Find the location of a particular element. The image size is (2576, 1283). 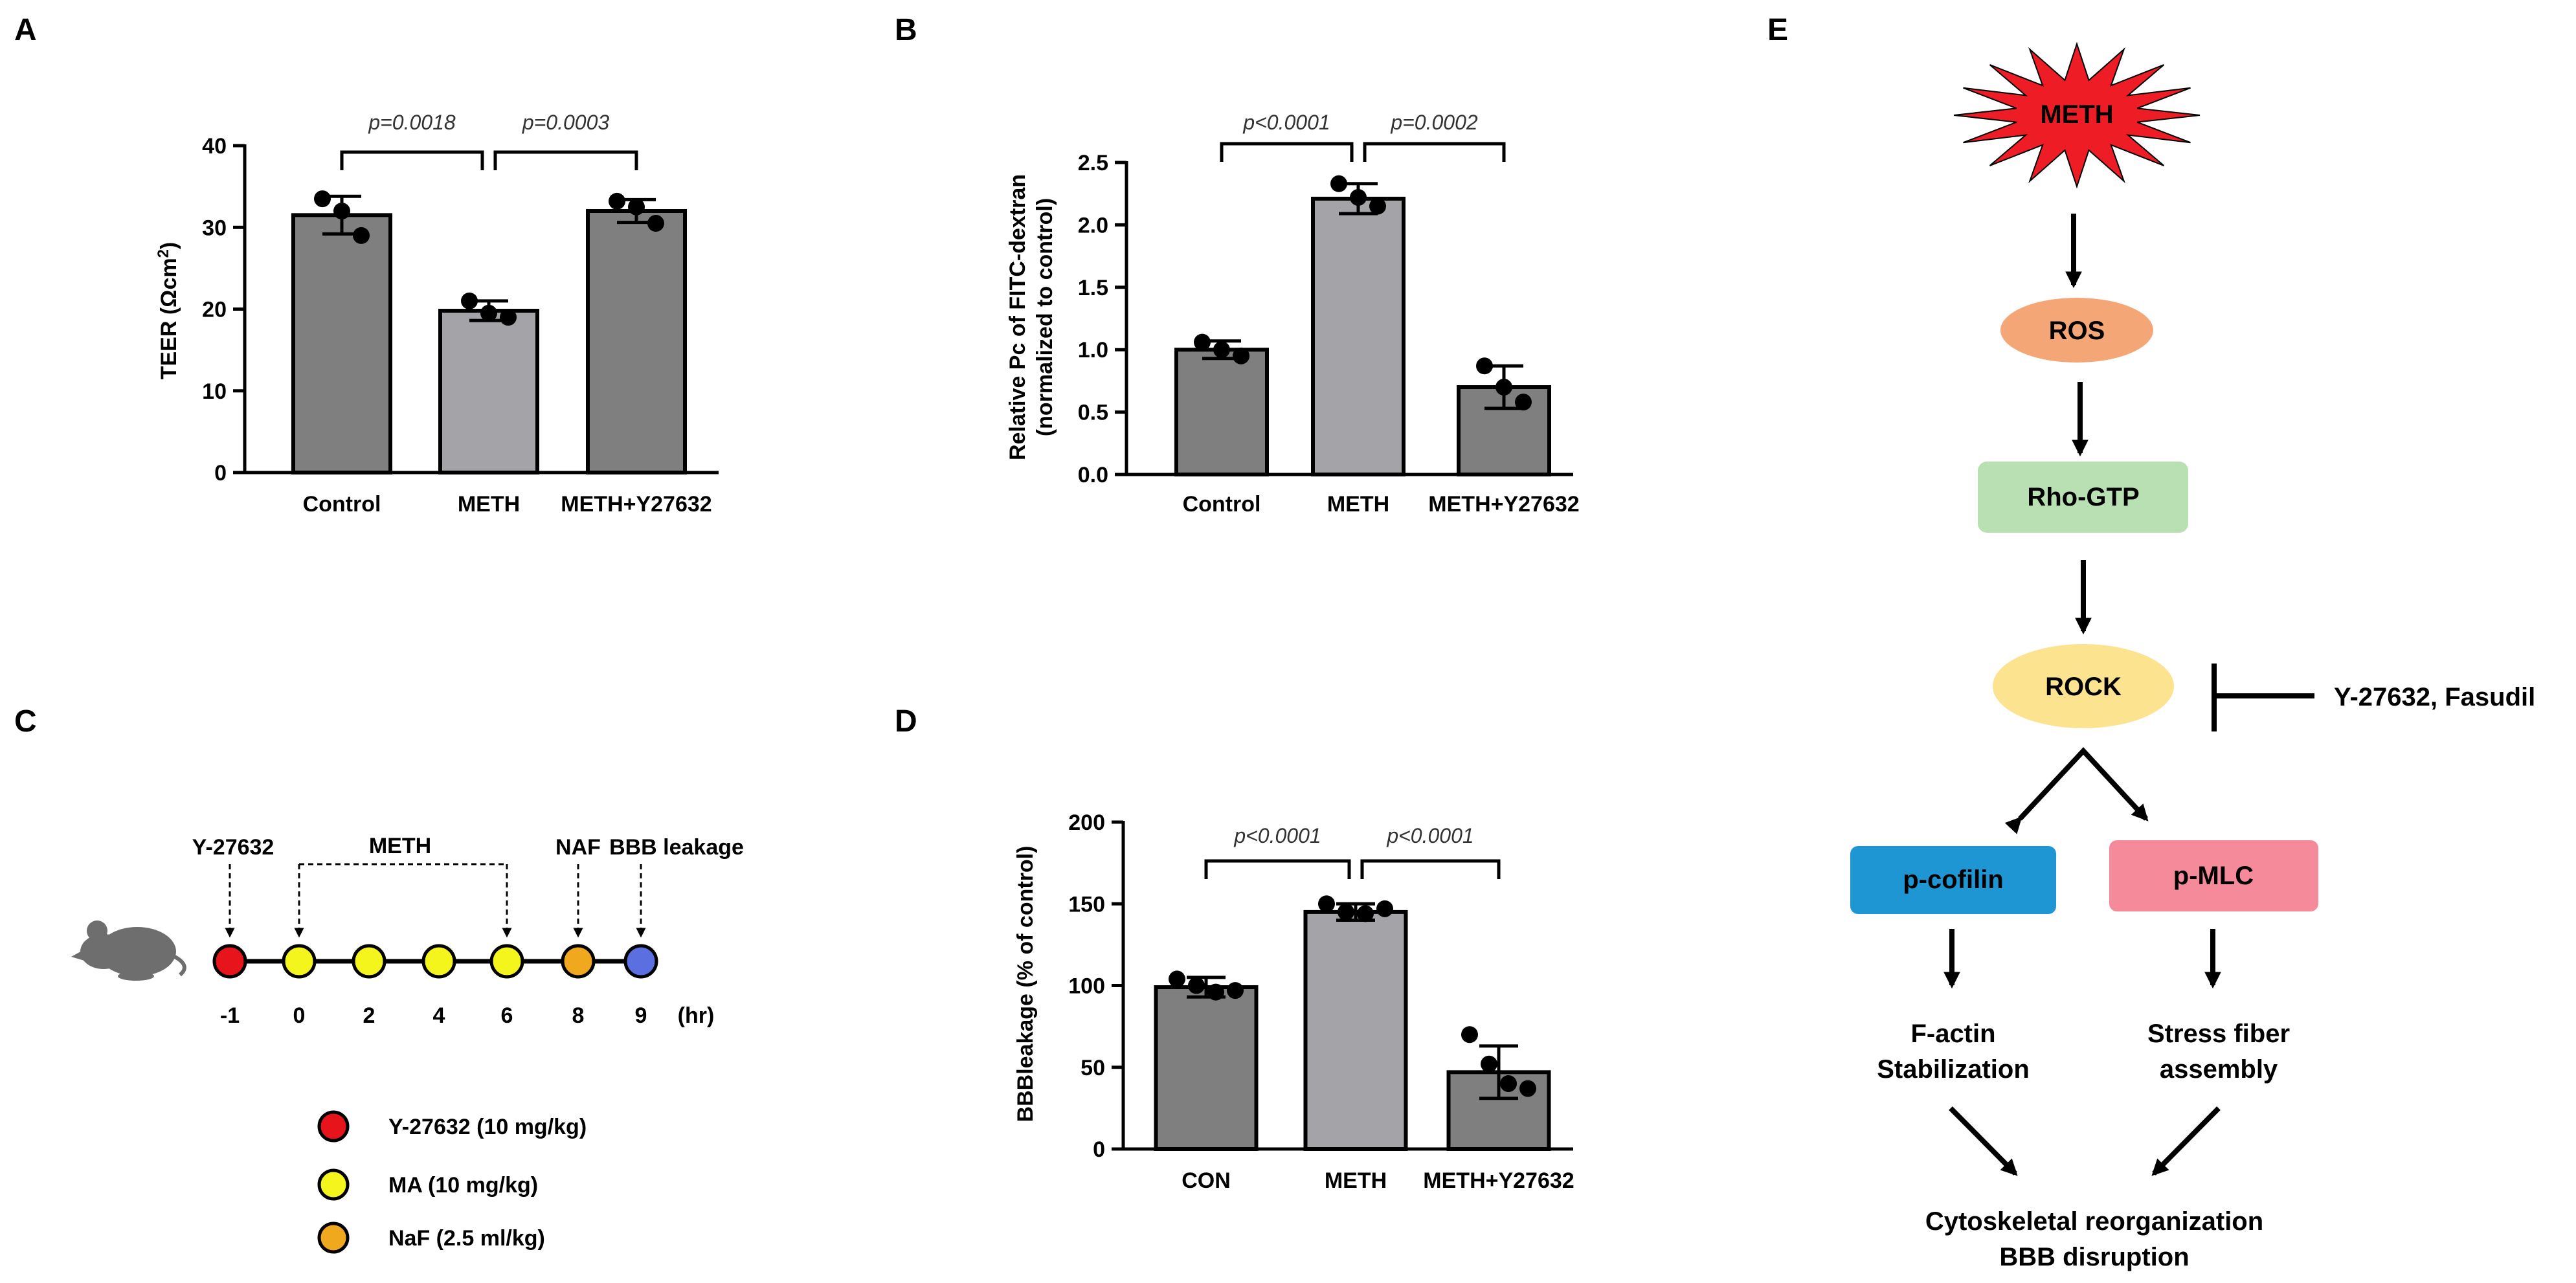

pathway-arrows is located at coordinates (2082, 695).